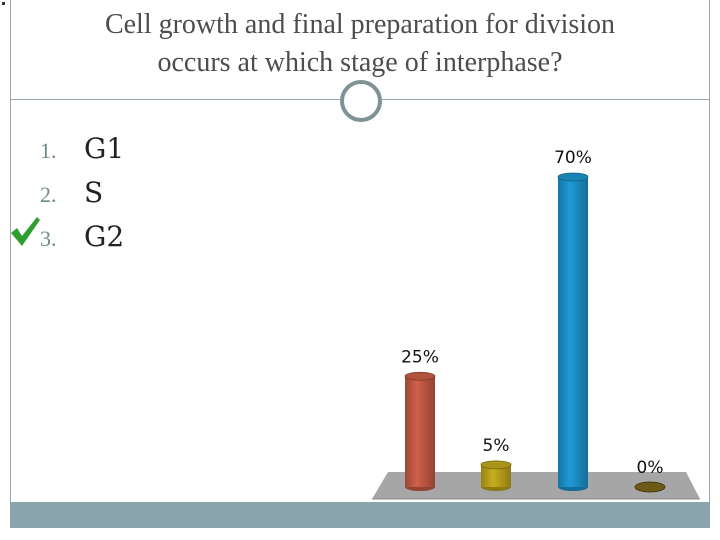 The width and height of the screenshot is (720, 540). I want to click on data-label-1: 25%, so click(420, 357).